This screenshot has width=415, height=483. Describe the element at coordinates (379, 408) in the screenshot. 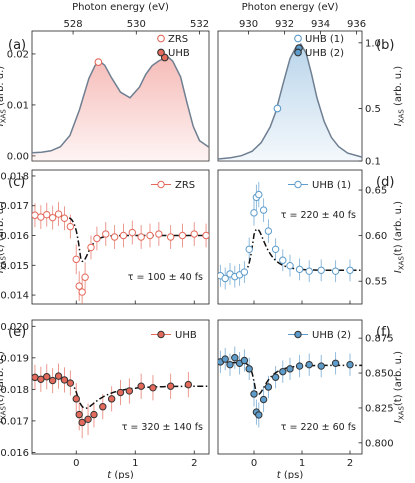

I see `y-tick-label: 0.825` at that location.